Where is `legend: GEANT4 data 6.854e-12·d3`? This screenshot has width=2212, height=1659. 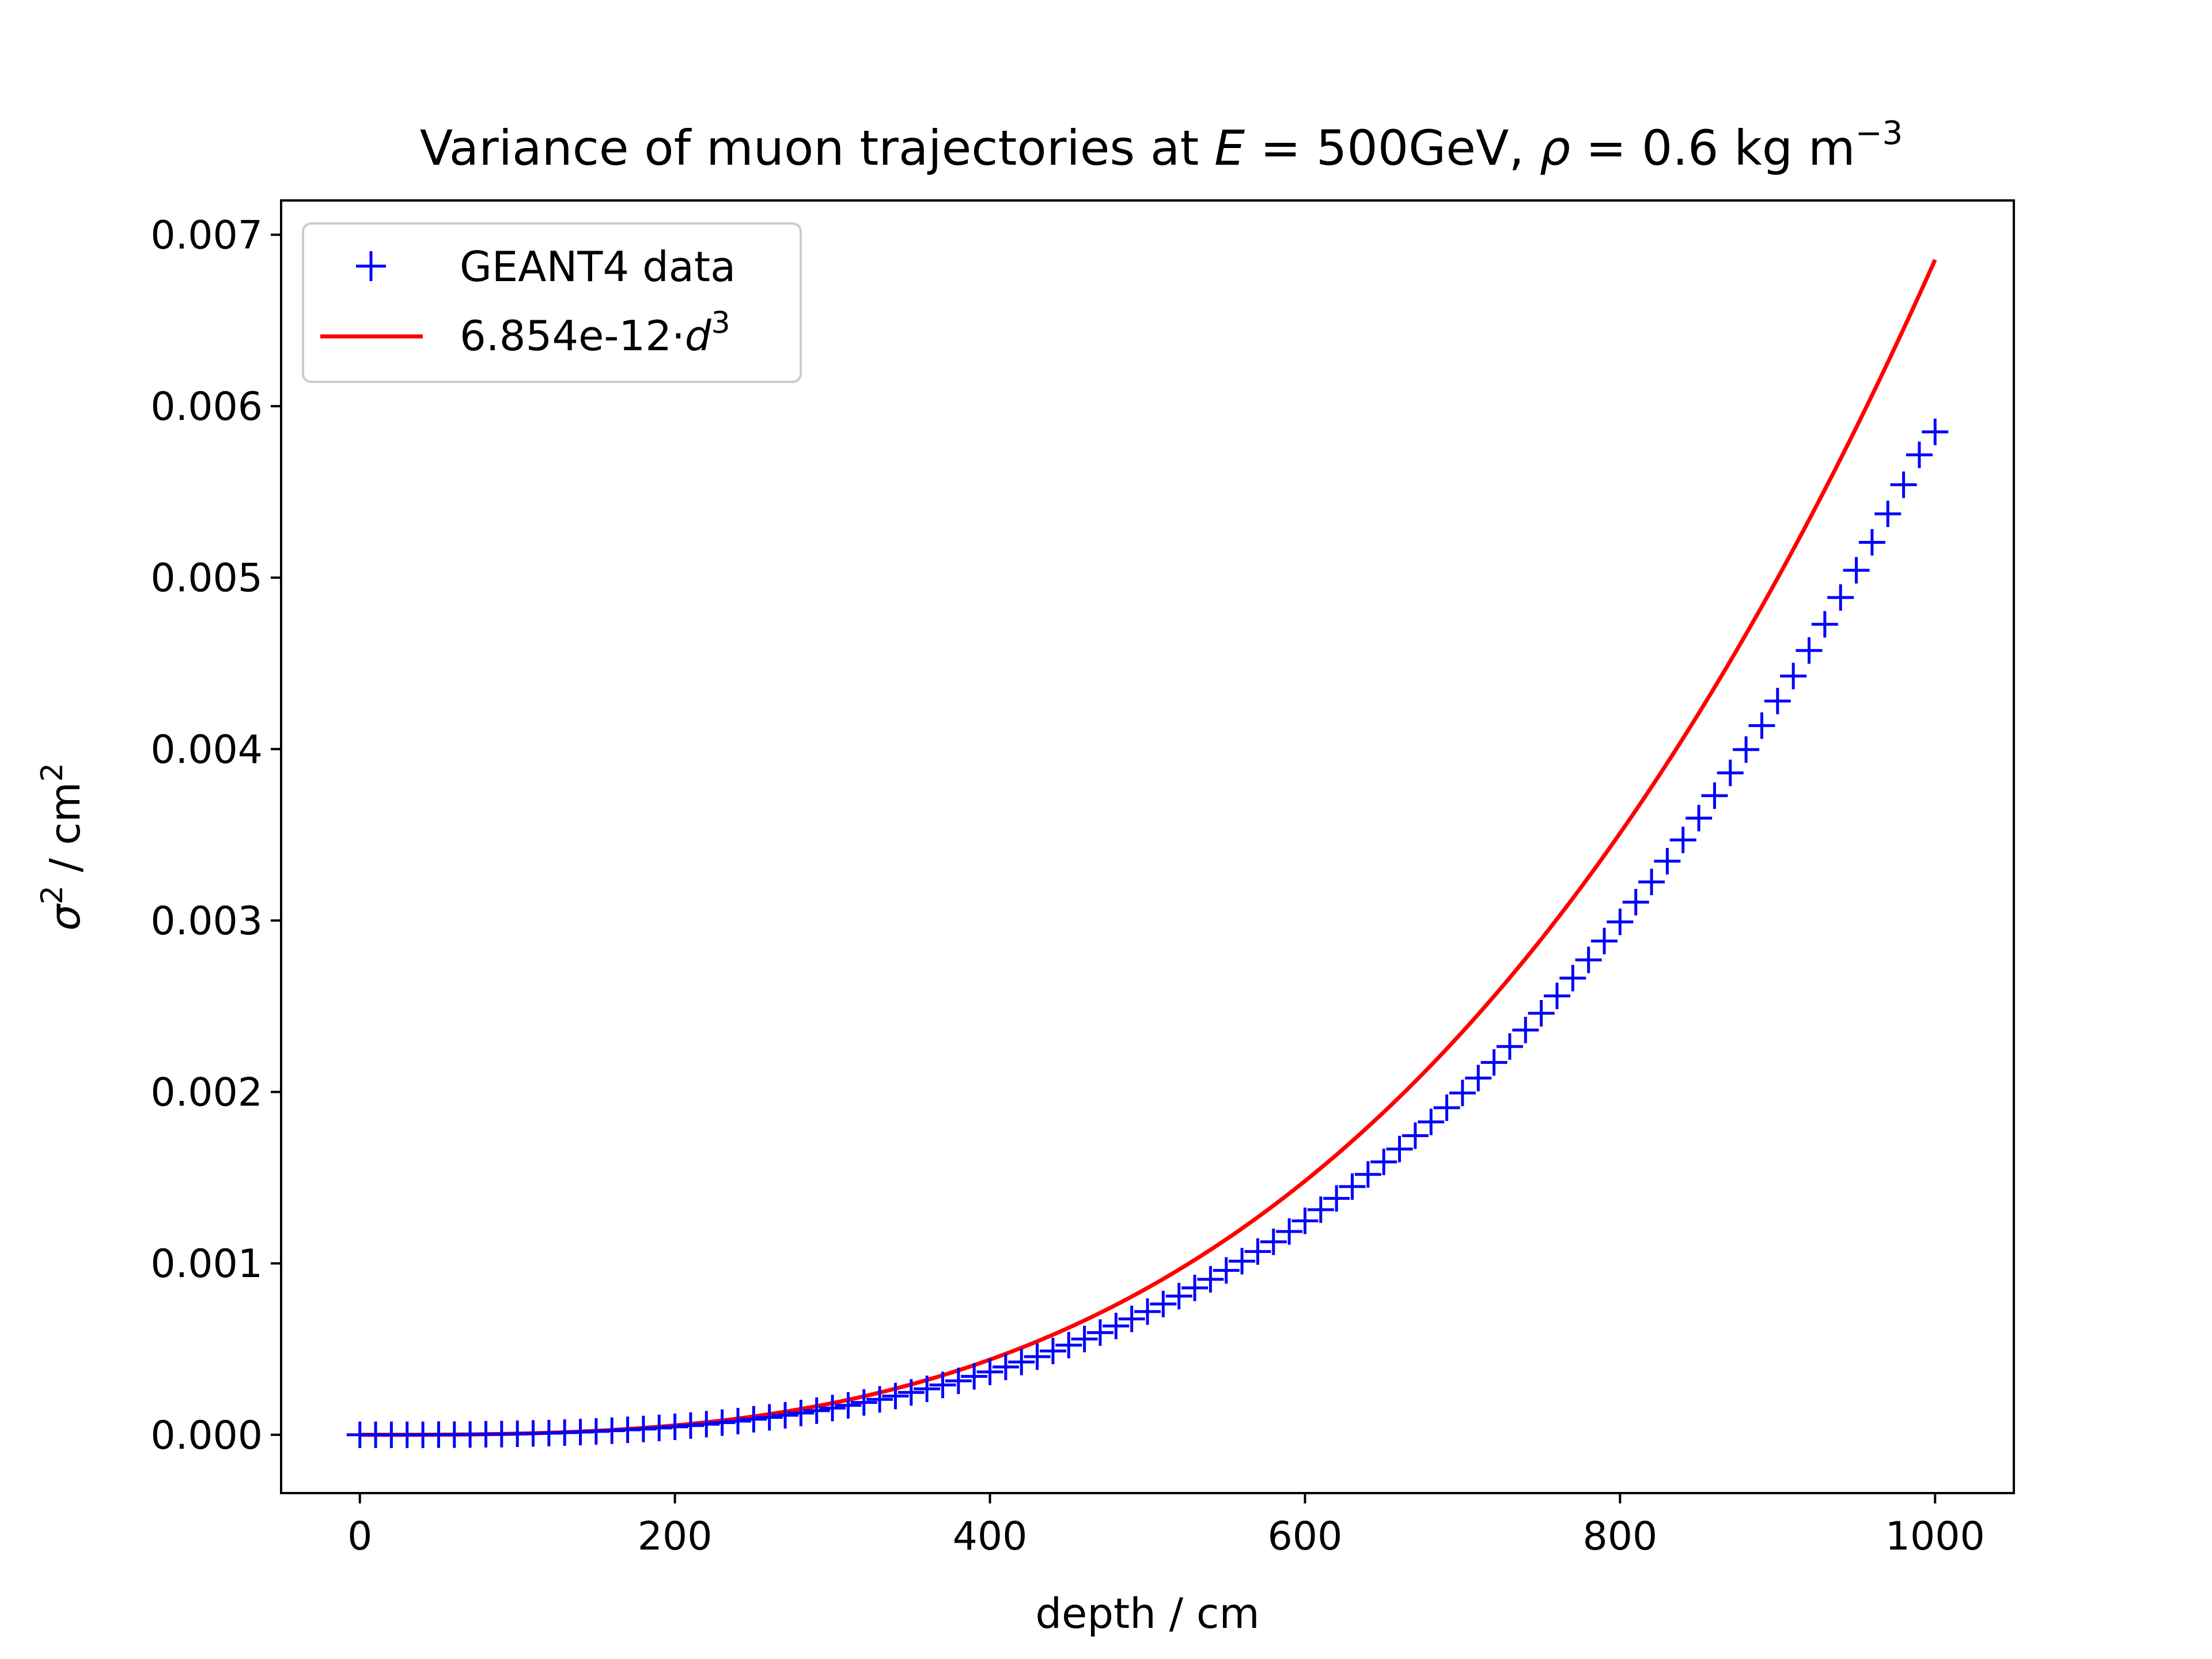
legend: GEANT4 data 6.854e-12·d3 is located at coordinates (552, 302).